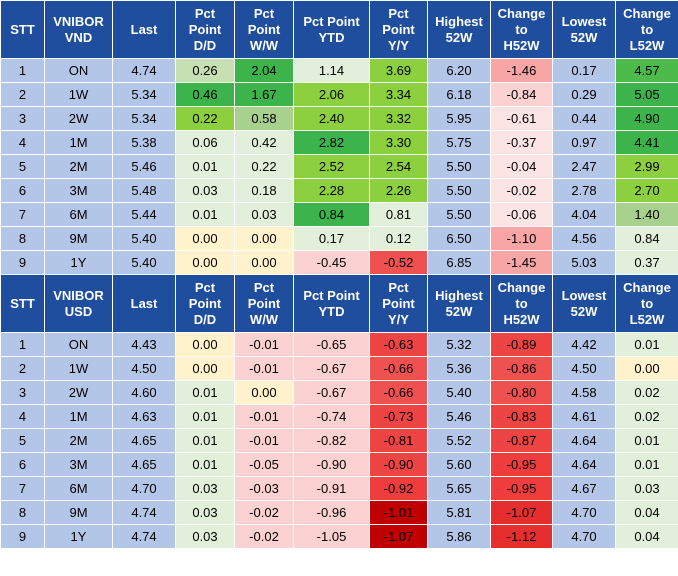  I want to click on row-low-52w: 0.97, so click(584, 142).